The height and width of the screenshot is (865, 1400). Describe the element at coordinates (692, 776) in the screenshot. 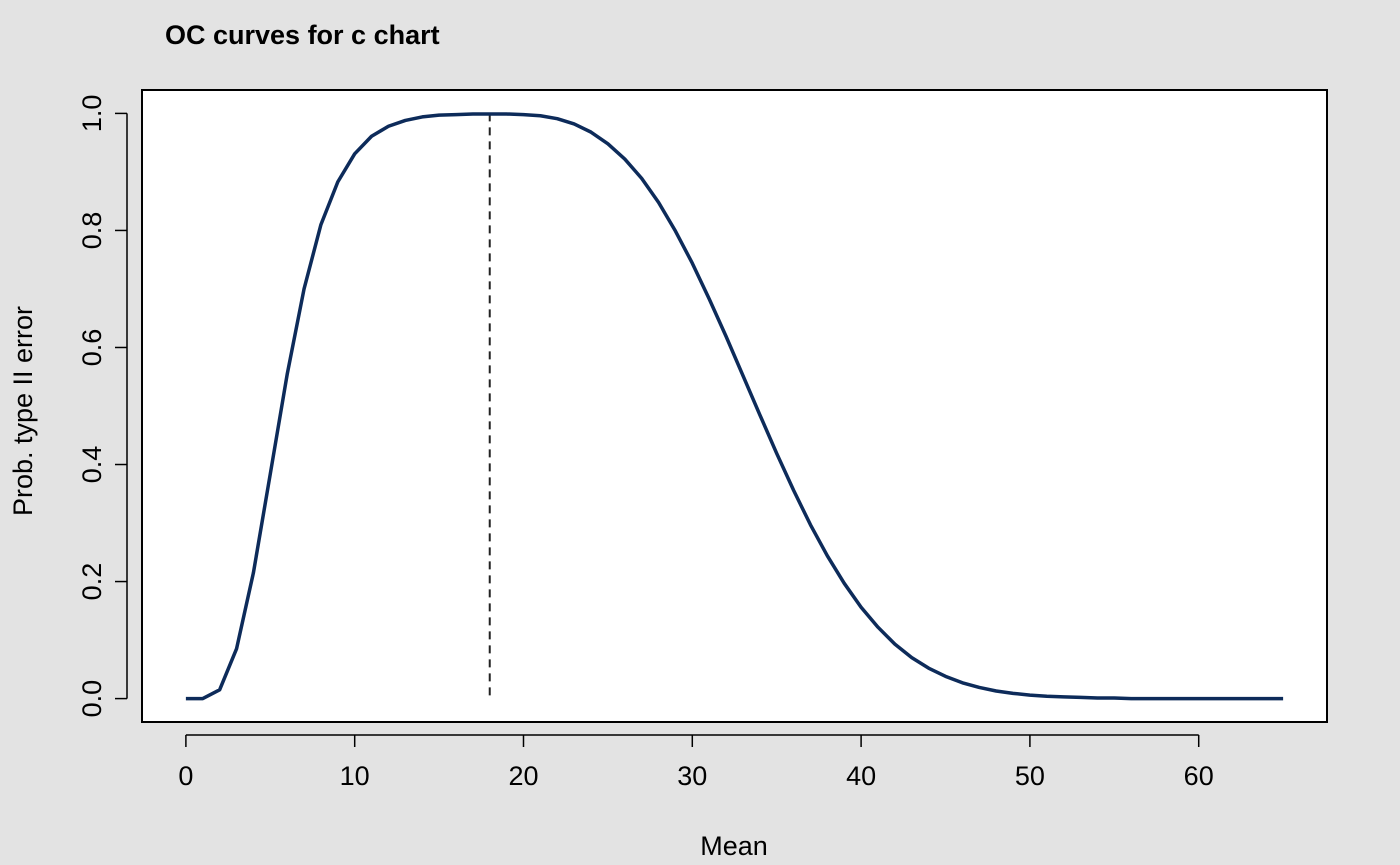

I see `x-tick-label: 30` at that location.